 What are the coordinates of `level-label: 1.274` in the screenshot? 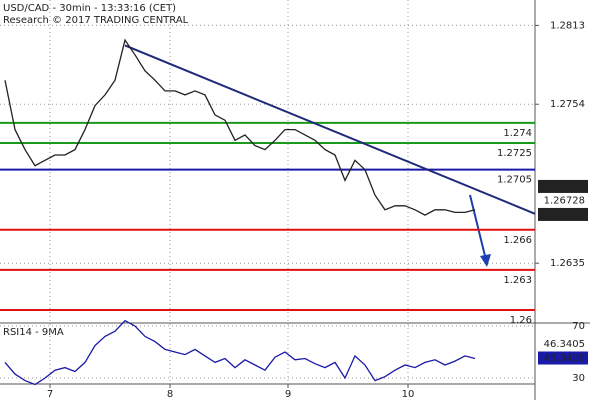 It's located at (517, 133).